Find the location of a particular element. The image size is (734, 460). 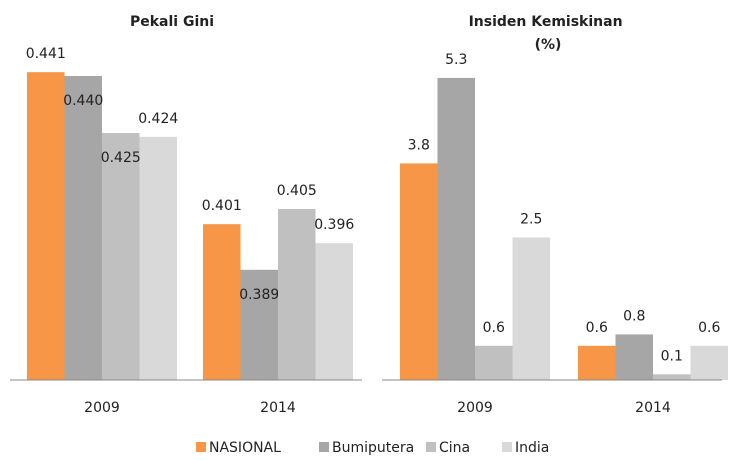

title-line: (%) is located at coordinates (548, 45).